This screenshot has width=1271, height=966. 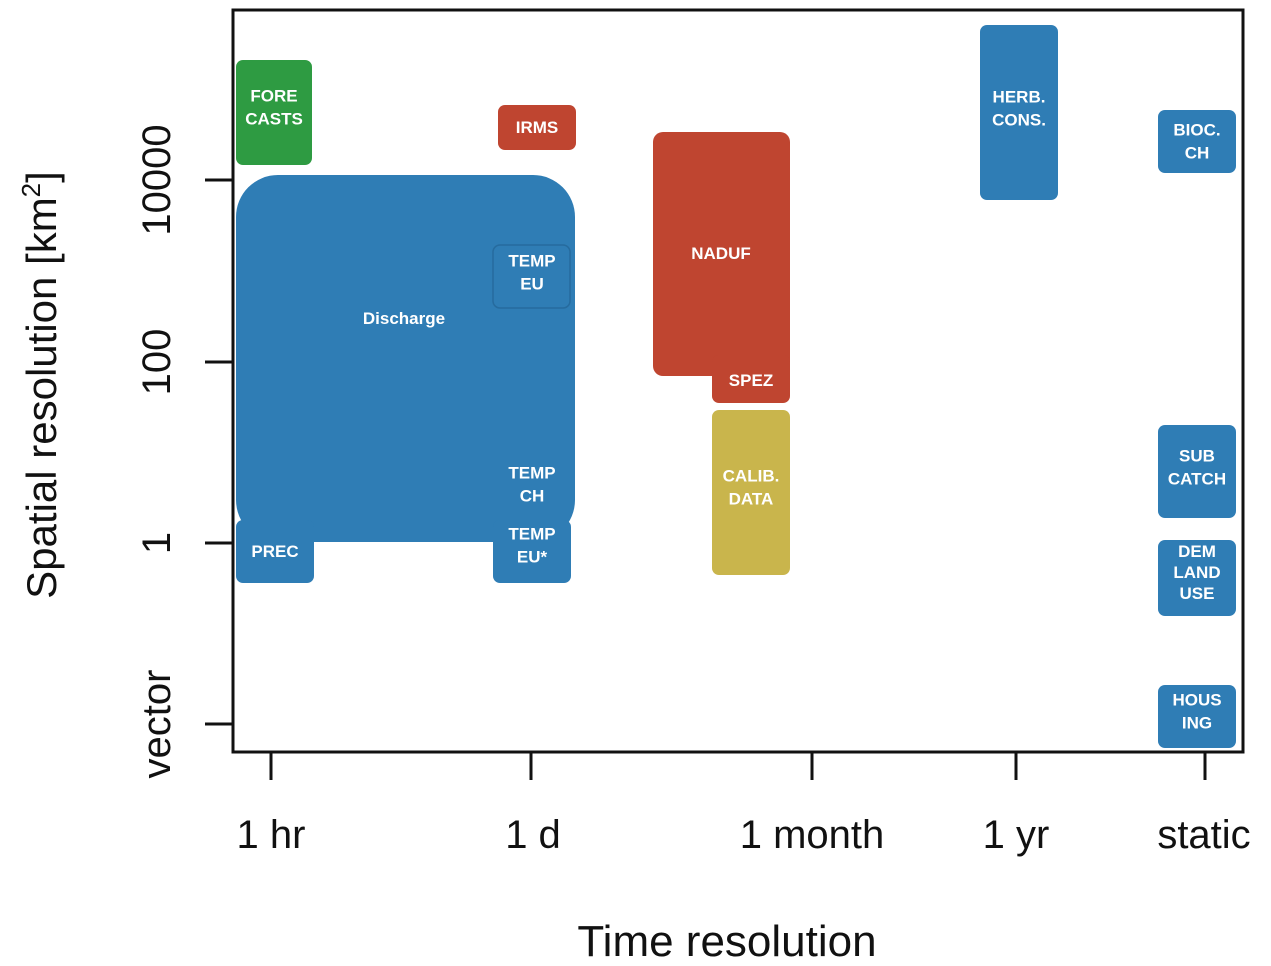 What do you see at coordinates (1019, 97) in the screenshot?
I see `box-label: HERB.` at bounding box center [1019, 97].